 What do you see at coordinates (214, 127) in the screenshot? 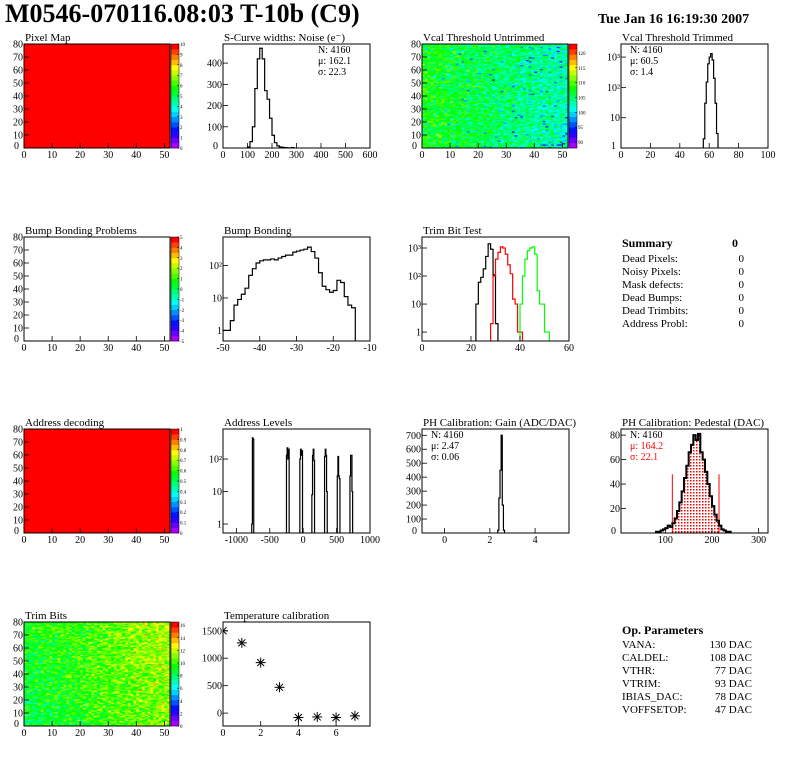
I see `y-tick-label: 100` at bounding box center [214, 127].